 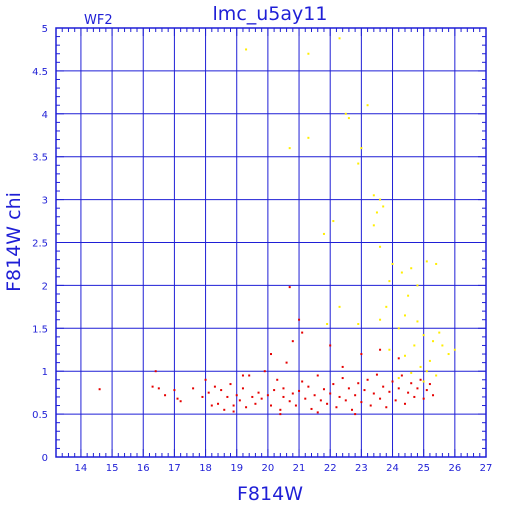 I want to click on y-tick-label: 4, so click(x=45, y=115).